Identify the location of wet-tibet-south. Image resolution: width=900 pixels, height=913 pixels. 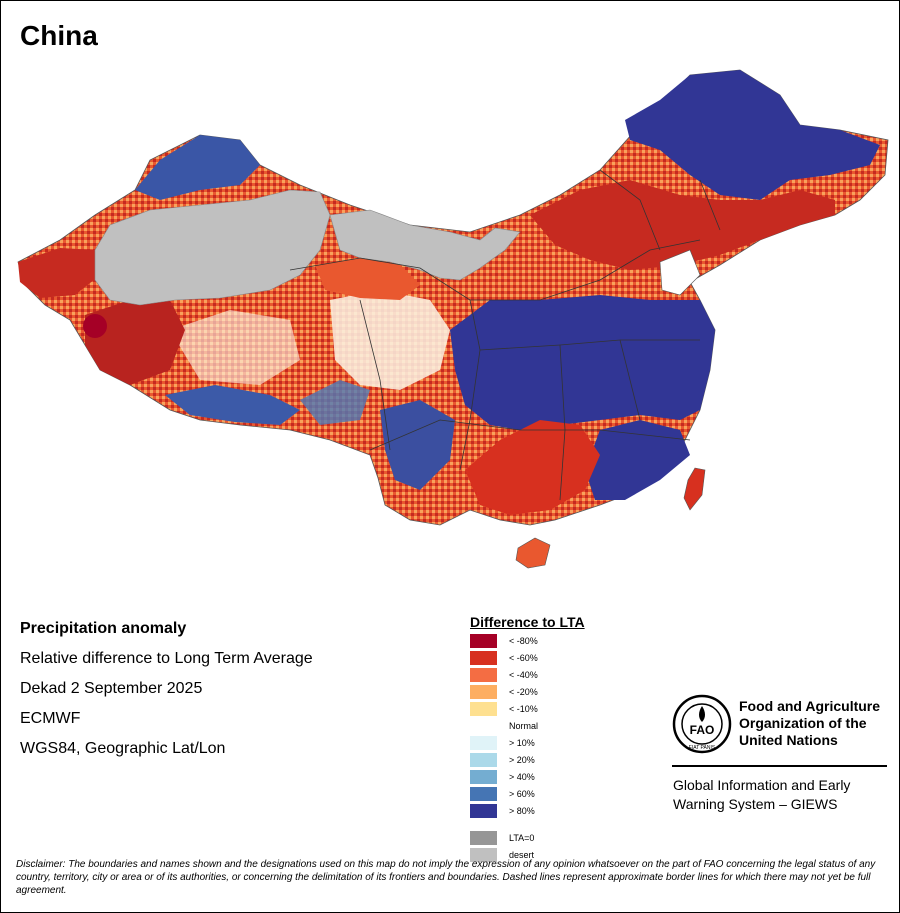
(232, 405).